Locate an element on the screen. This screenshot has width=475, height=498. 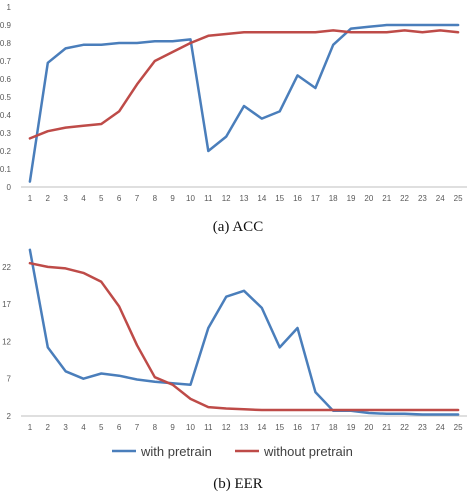
legend: with pretrain without pretrain is located at coordinates (232, 451).